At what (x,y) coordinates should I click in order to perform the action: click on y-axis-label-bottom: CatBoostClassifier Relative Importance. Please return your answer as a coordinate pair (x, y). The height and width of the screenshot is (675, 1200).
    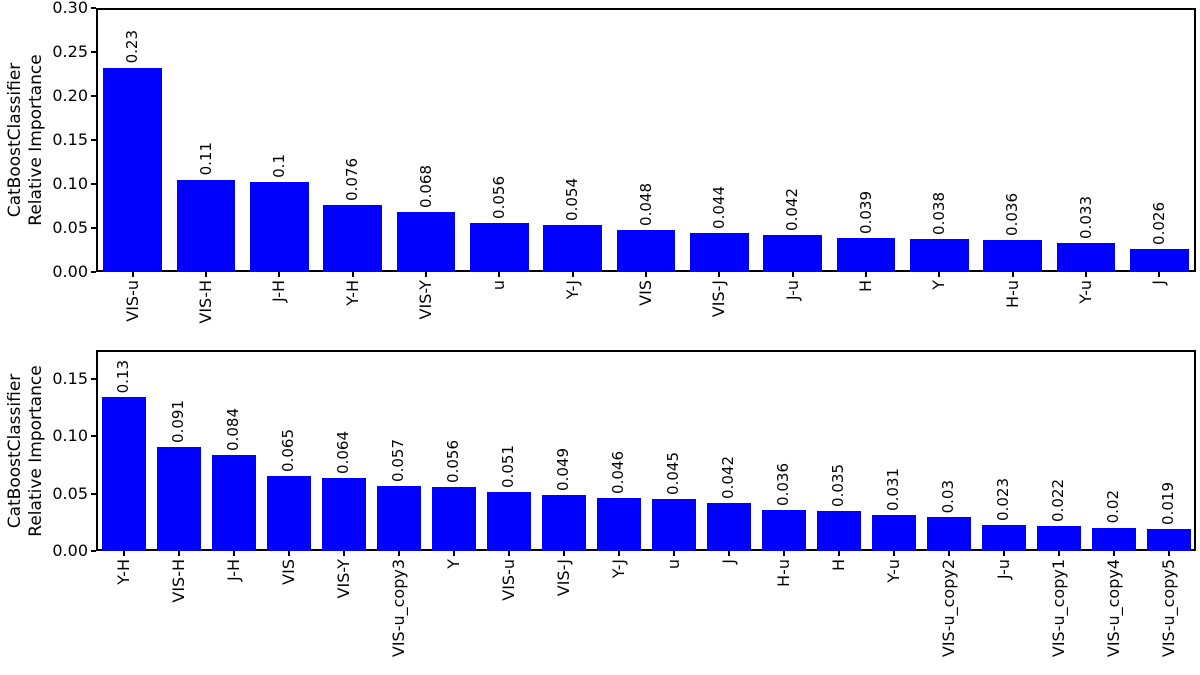
    Looking at the image, I should click on (26, 450).